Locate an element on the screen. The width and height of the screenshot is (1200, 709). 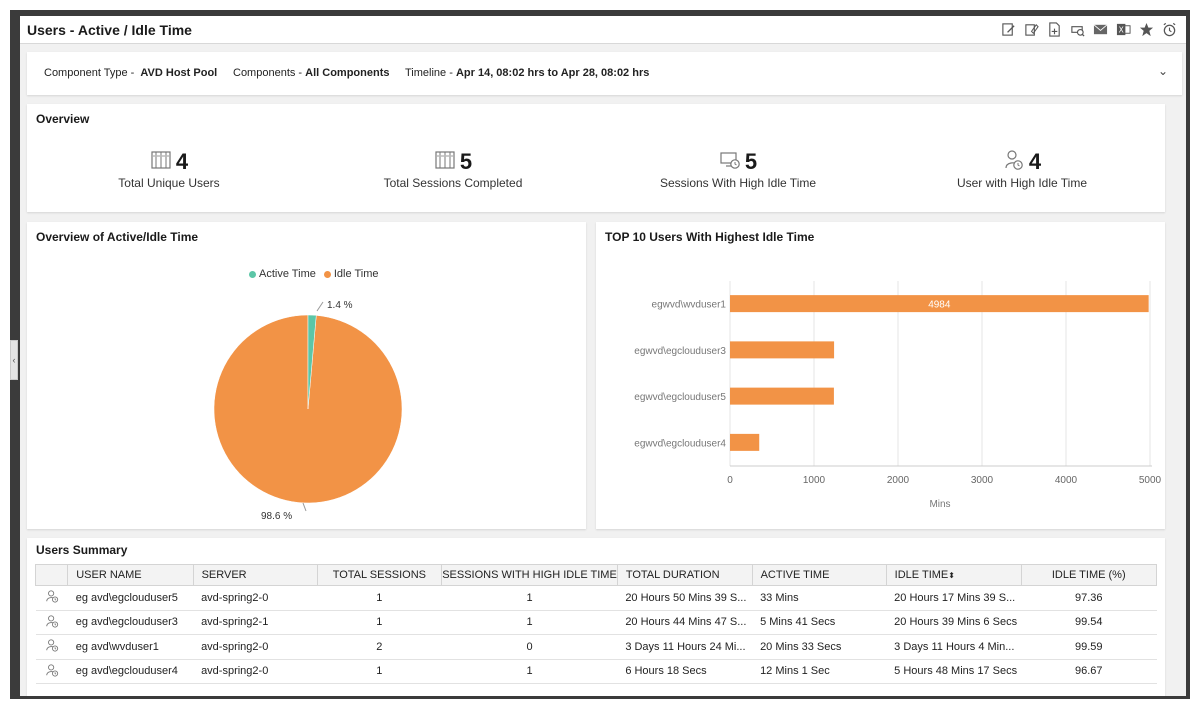
component-type-label: Component Type - is located at coordinates (89, 73).